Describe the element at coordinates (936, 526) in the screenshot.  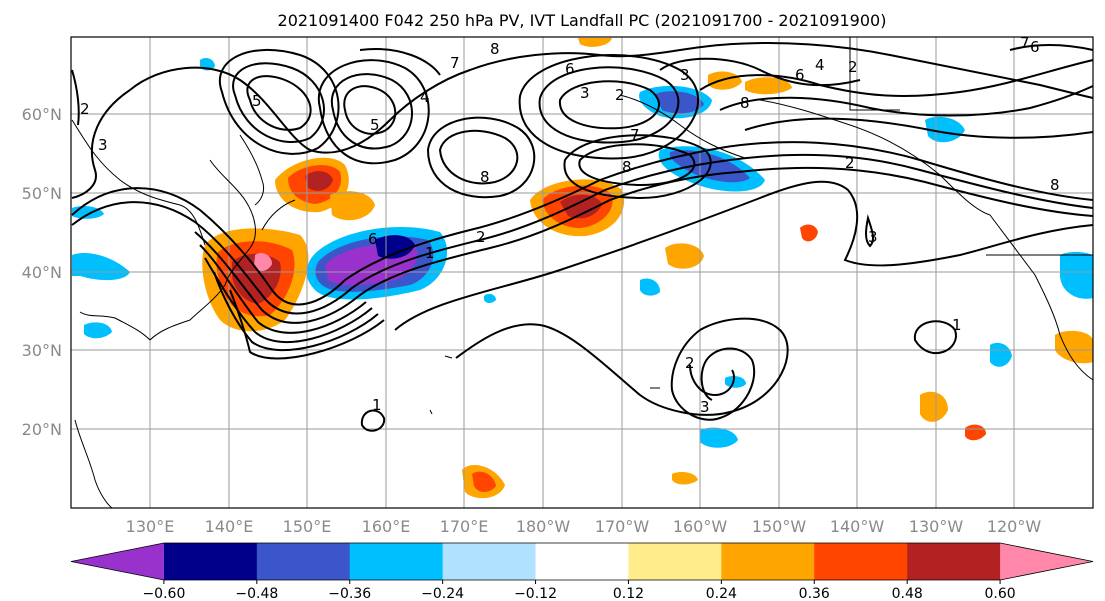
I see `lon-label: 130°W` at that location.